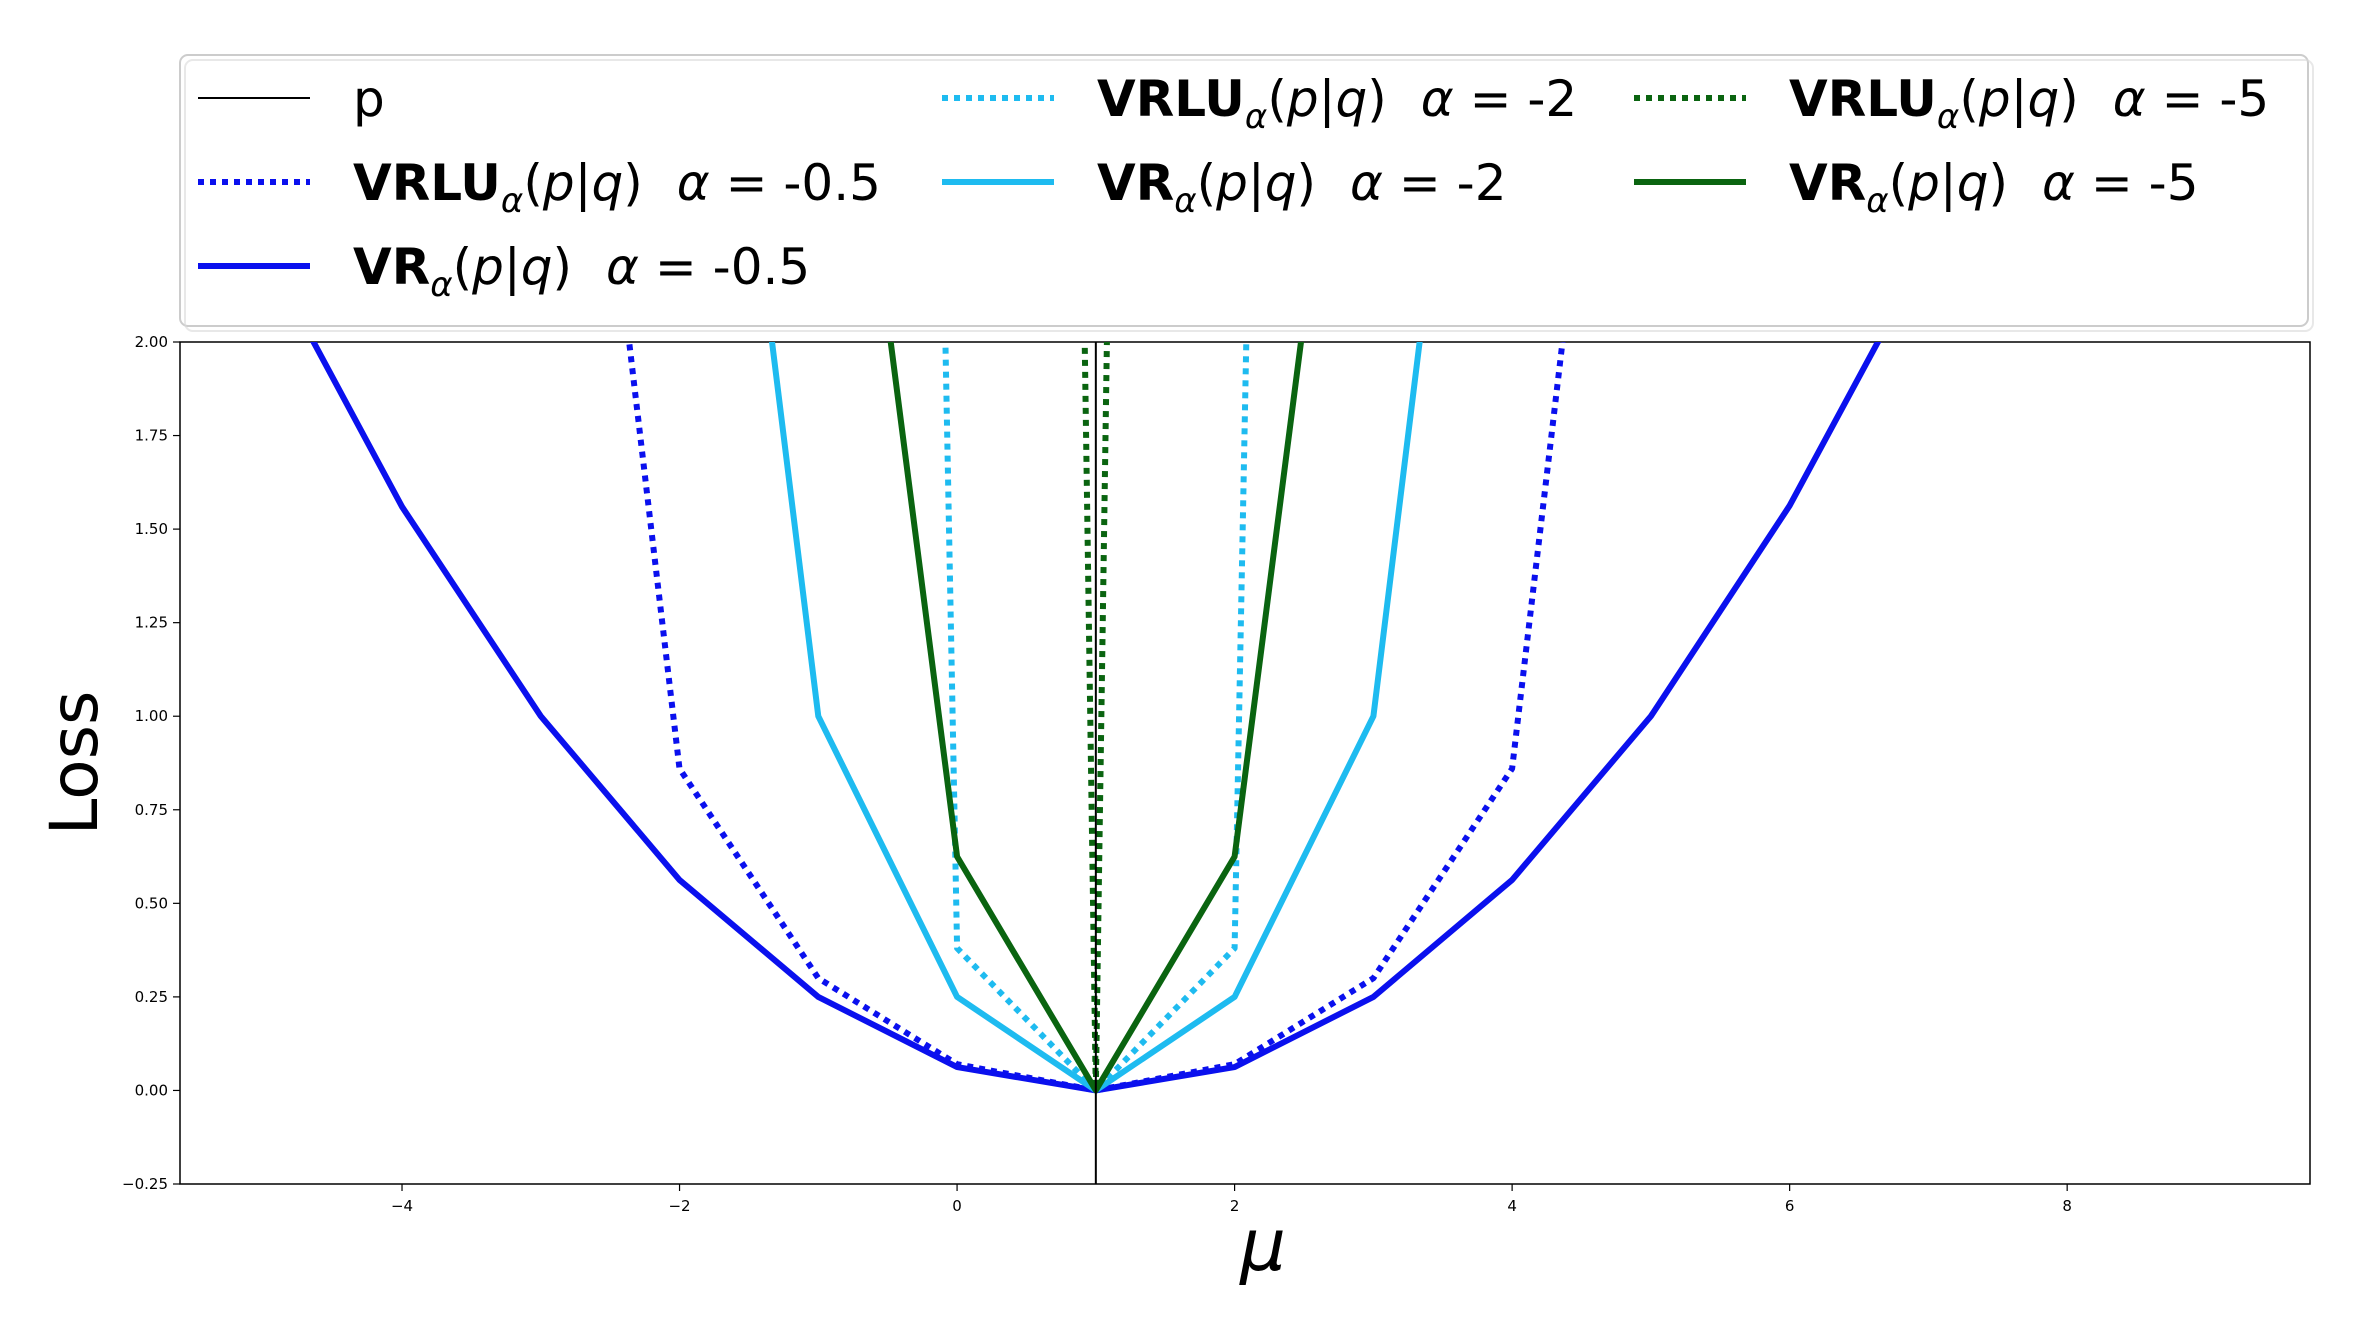 This screenshot has height=1319, width=2374. What do you see at coordinates (151, 623) in the screenshot?
I see `y-tick-label: 1.25` at bounding box center [151, 623].